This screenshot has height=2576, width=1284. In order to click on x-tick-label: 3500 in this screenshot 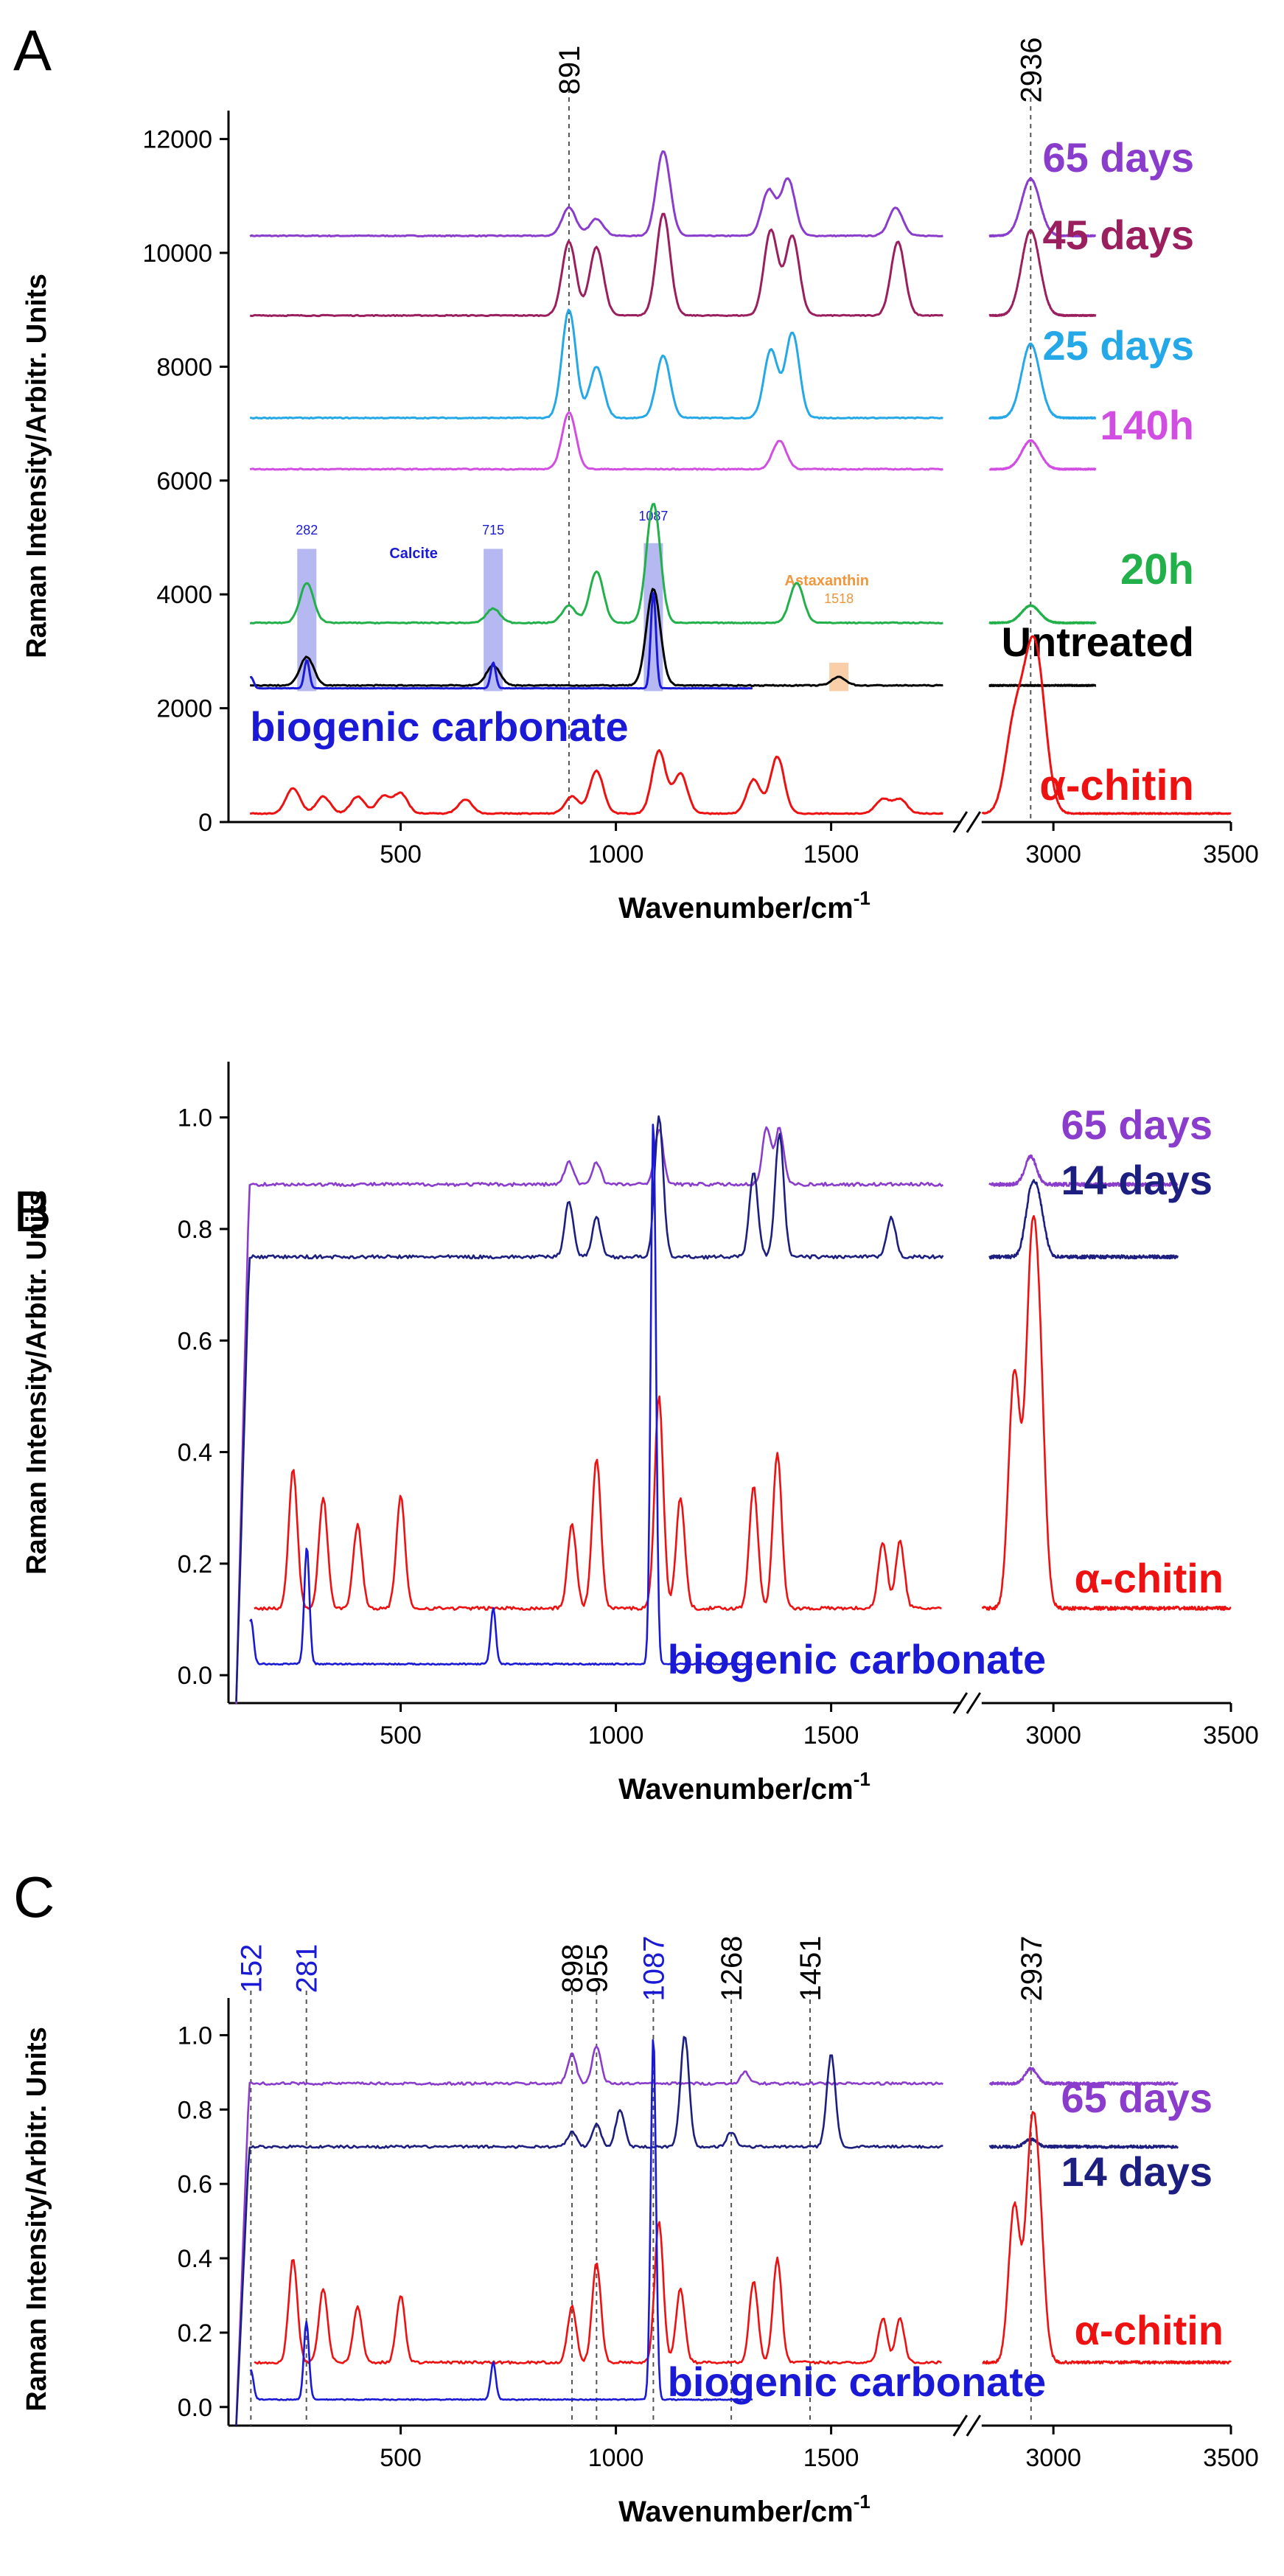, I will do `click(1231, 1736)`.